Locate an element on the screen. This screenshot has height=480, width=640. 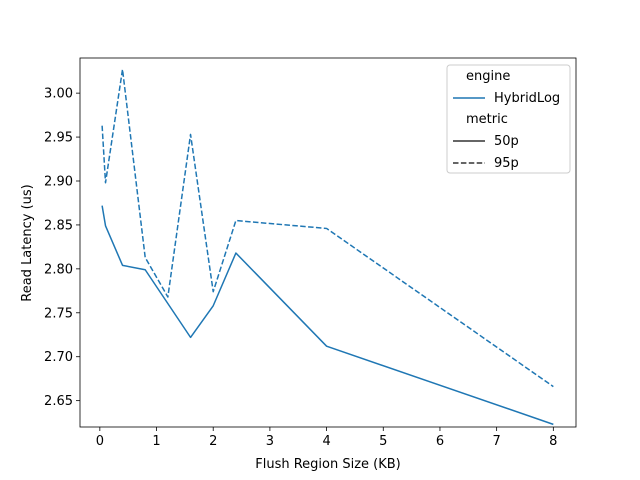
y-tick-label: 2.65 is located at coordinates (58, 401).